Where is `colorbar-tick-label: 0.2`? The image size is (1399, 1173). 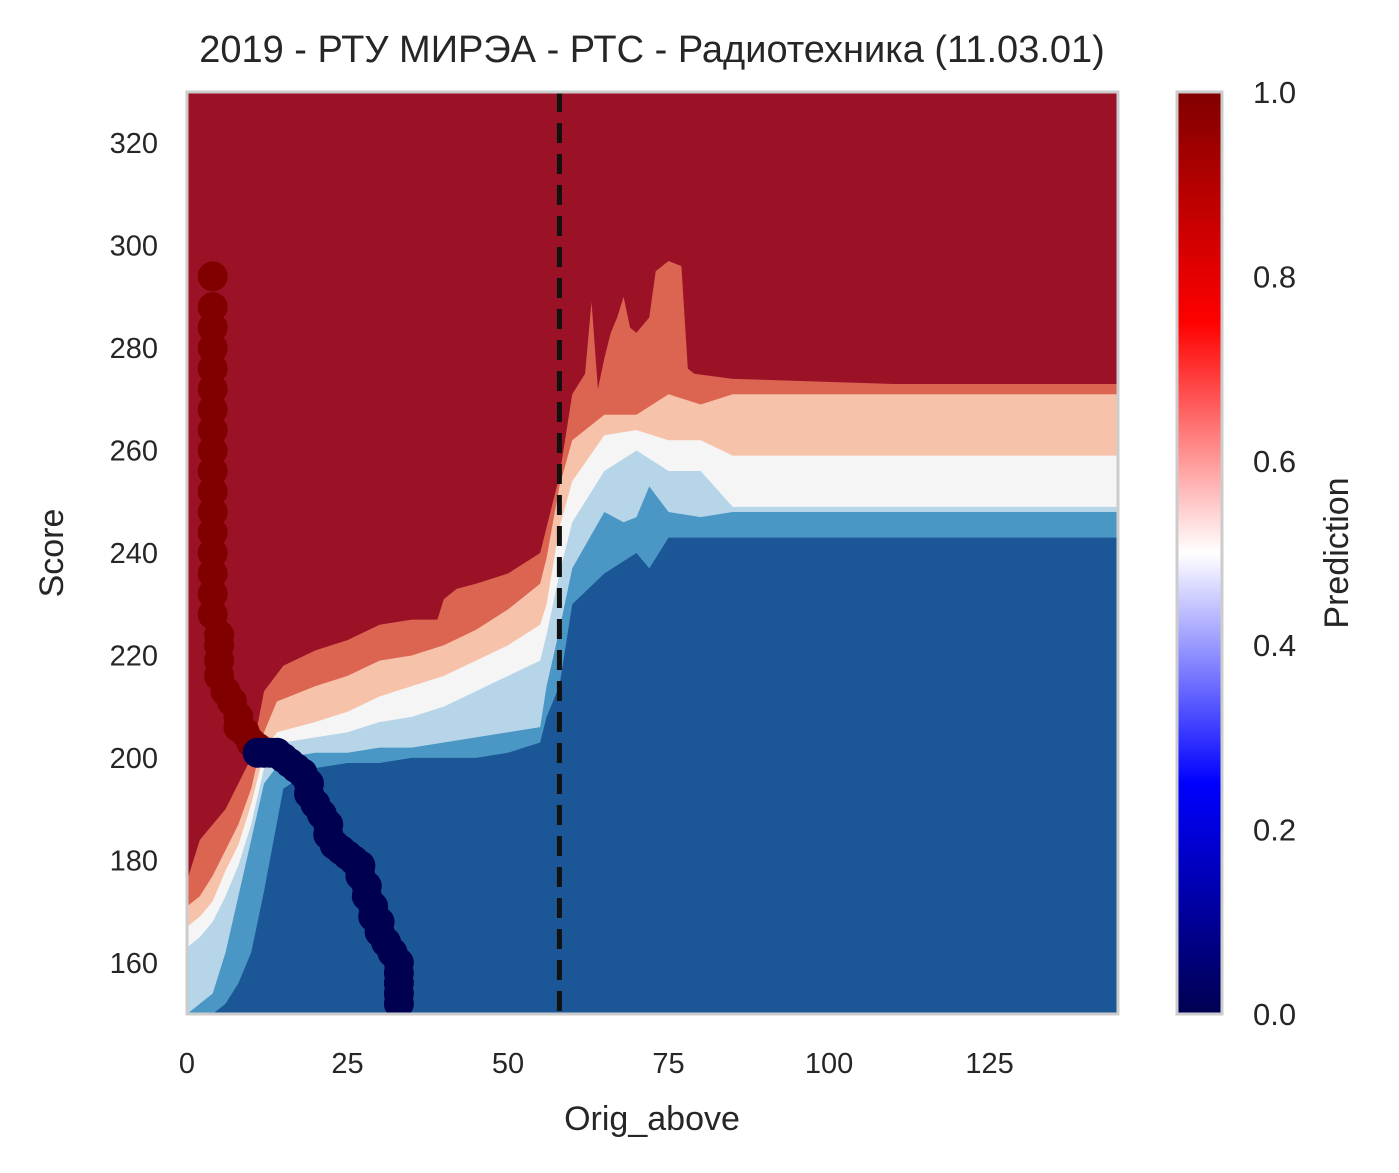 colorbar-tick-label: 0.2 is located at coordinates (1274, 830).